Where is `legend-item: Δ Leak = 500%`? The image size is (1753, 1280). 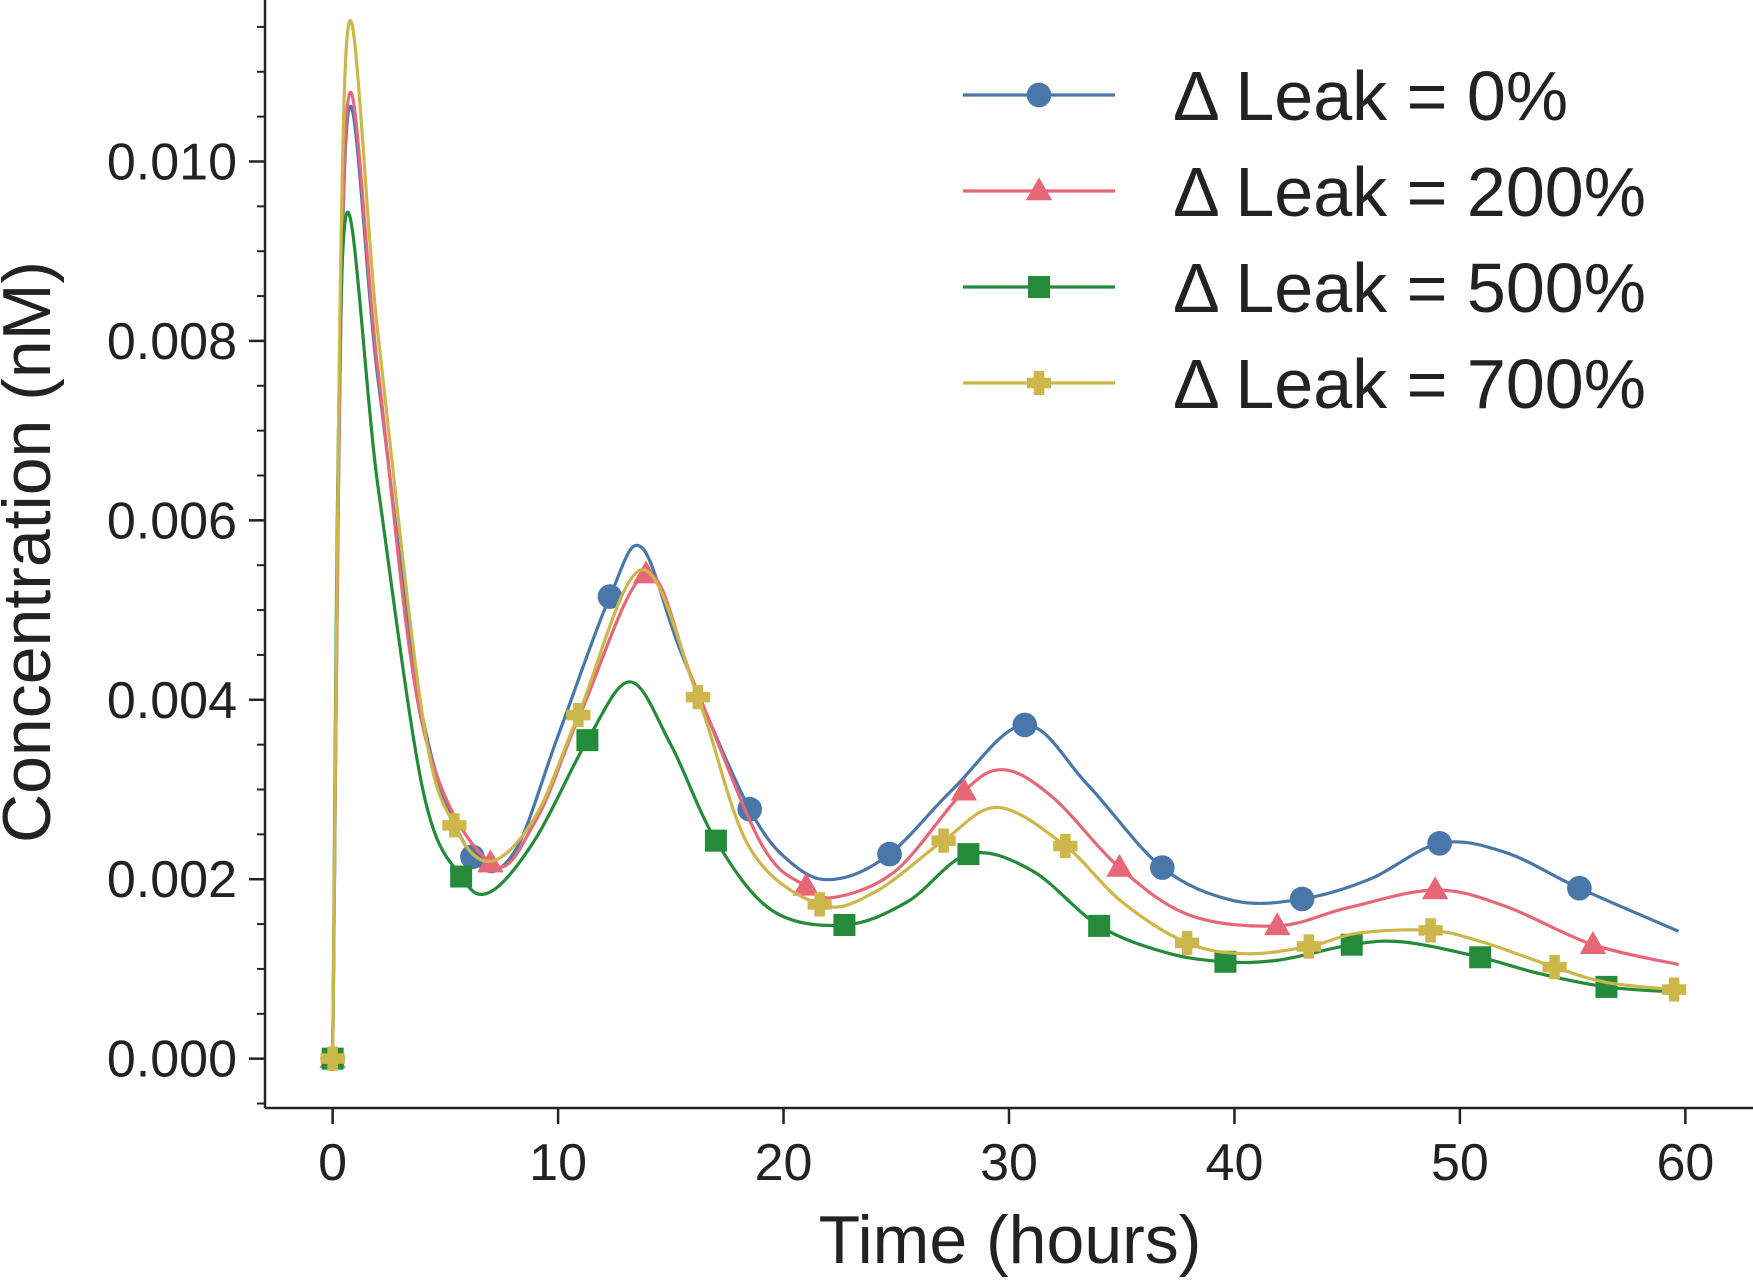 legend-item: Δ Leak = 500% is located at coordinates (1304, 288).